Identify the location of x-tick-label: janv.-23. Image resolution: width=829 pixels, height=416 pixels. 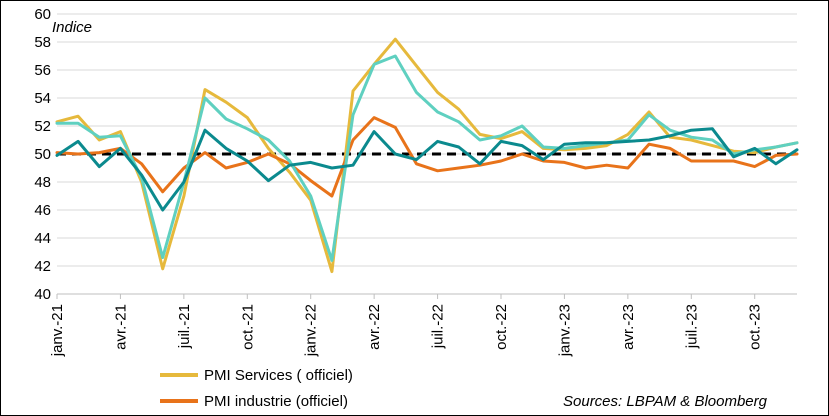
(564, 330).